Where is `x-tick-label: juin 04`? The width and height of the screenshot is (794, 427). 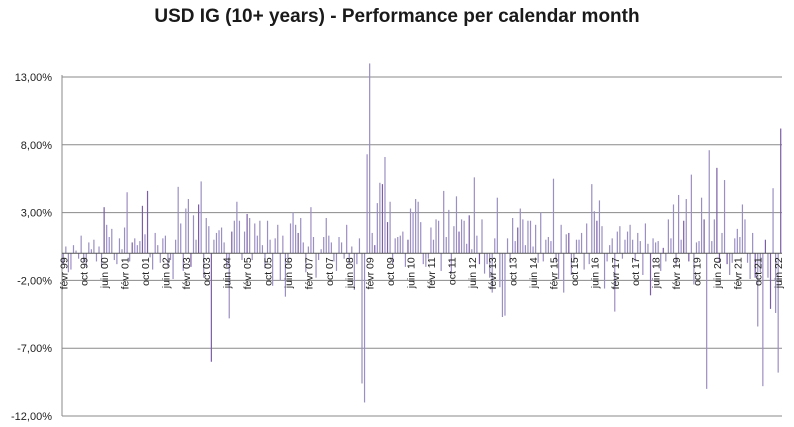 x-tick-label: juin 04 is located at coordinates (228, 273).